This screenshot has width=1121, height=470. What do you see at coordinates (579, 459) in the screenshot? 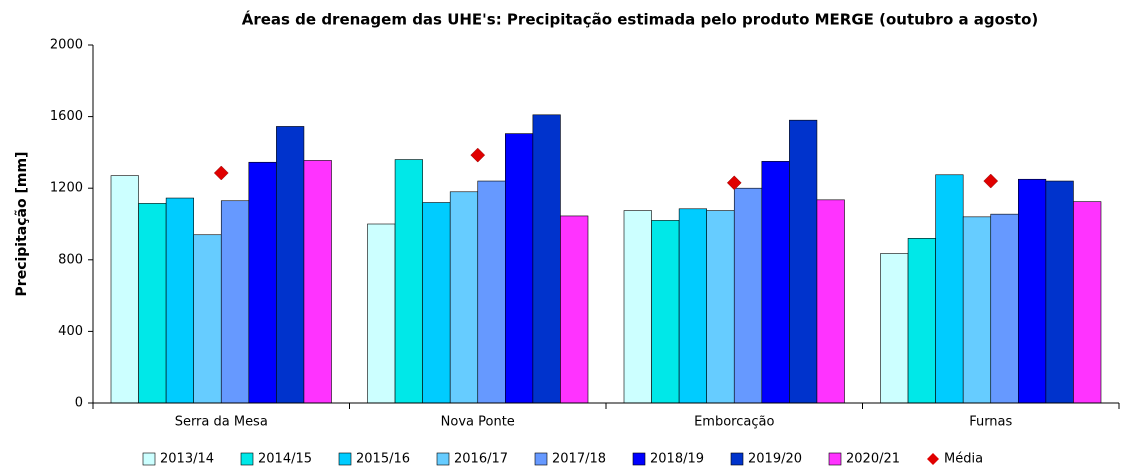
I see `legend-label: 2017/18` at bounding box center [579, 459].